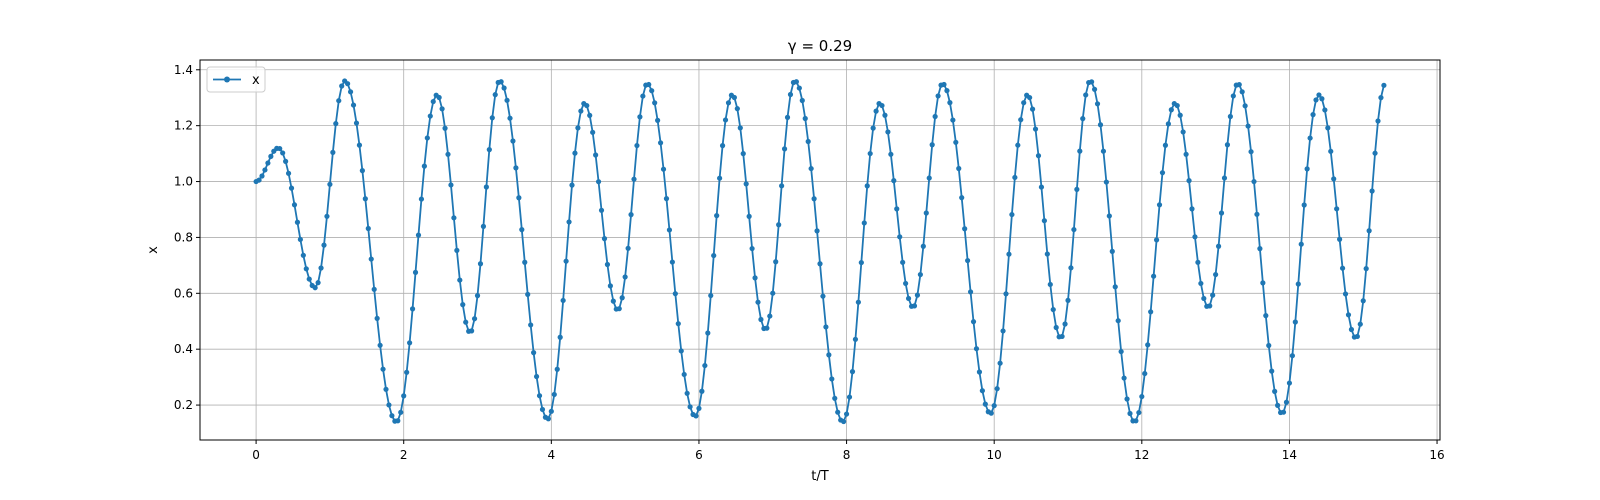 This screenshot has height=500, width=1600. I want to click on y-tick-label: 0.6, so click(183, 293).